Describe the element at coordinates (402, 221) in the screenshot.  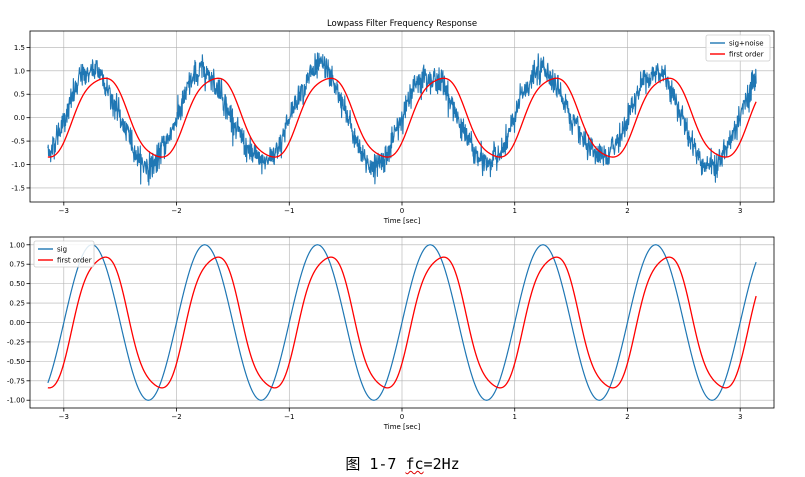
I see `top-plot-x-axis-label: Time [sec]` at that location.